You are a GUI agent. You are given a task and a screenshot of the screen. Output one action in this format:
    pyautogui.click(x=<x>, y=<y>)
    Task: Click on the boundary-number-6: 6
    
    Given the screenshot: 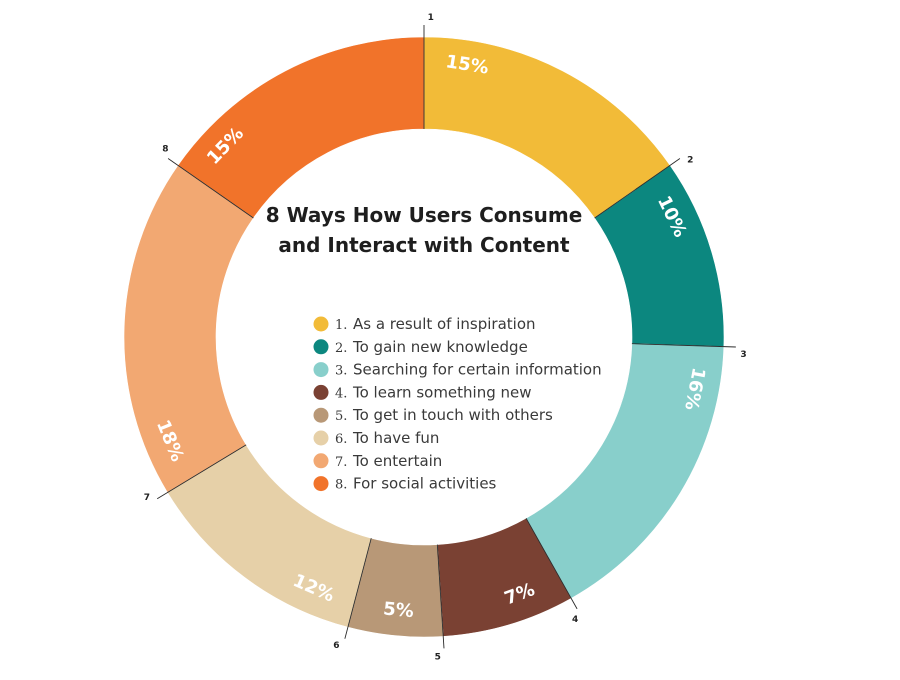 What is the action you would take?
    pyautogui.click(x=336, y=646)
    